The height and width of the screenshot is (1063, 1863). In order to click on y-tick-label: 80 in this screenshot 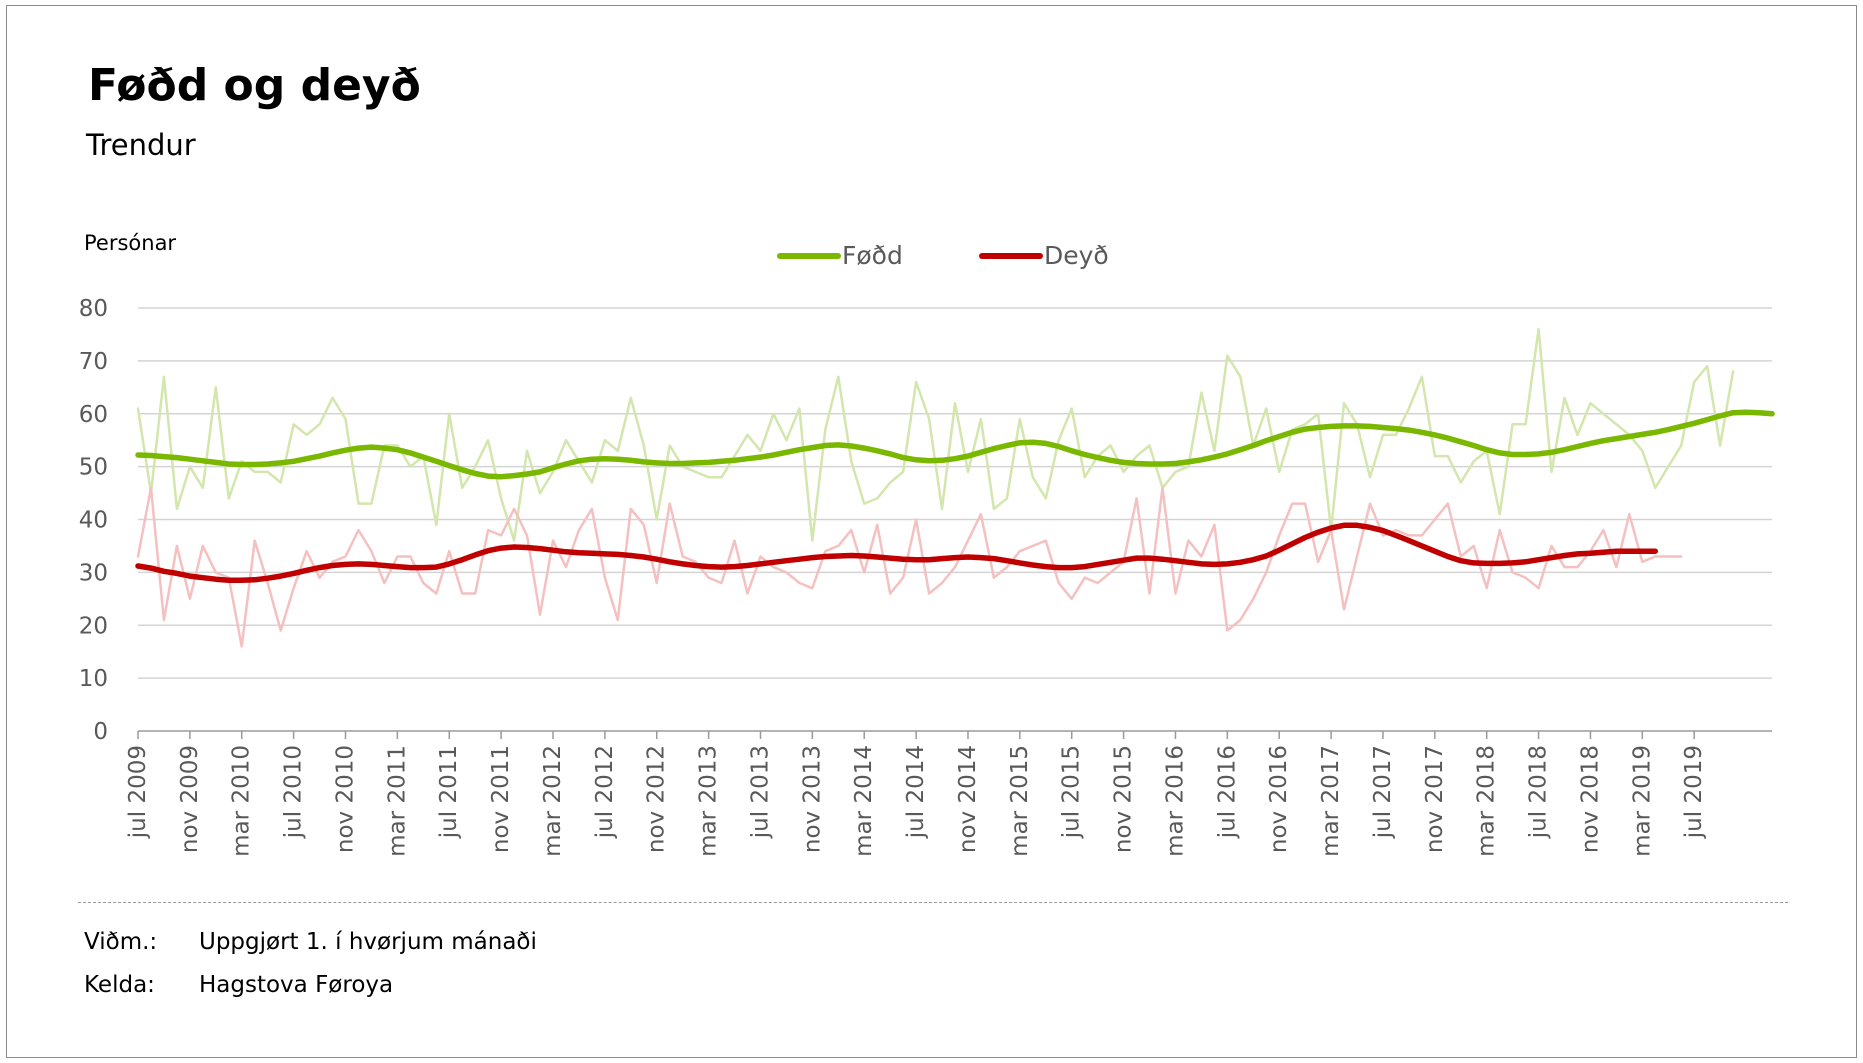, I will do `click(93, 309)`.